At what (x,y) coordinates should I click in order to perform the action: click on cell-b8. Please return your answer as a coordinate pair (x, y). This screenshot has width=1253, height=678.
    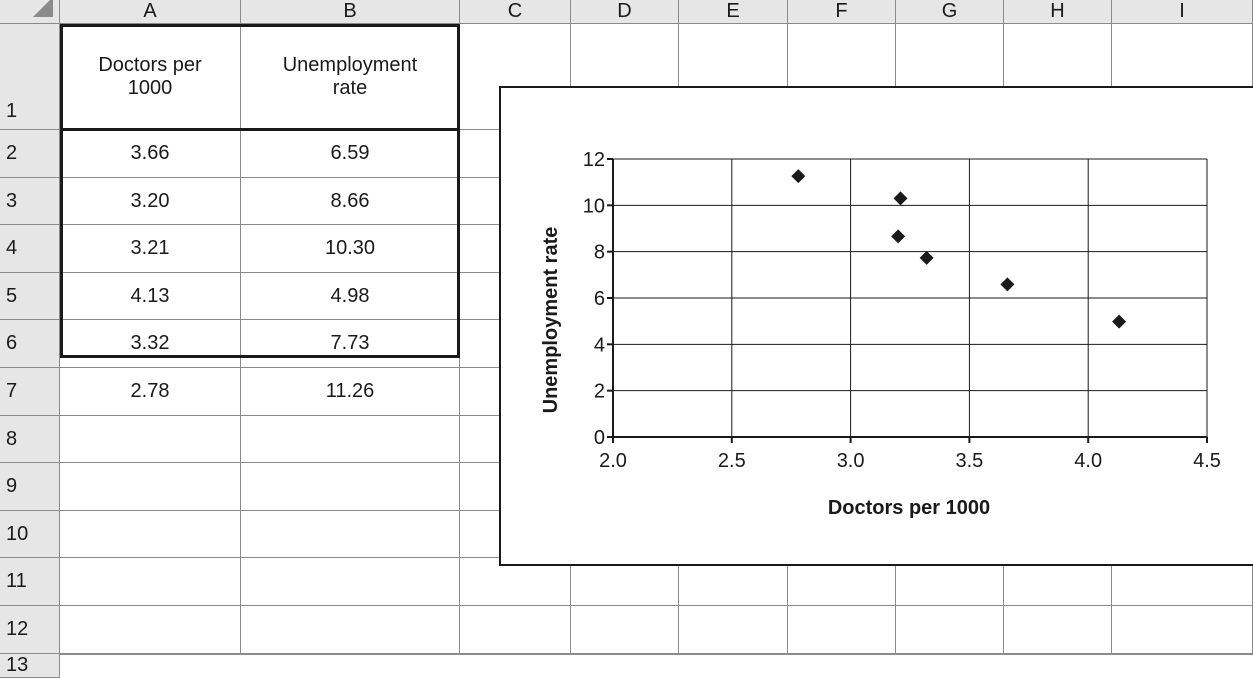
    Looking at the image, I should click on (350, 439).